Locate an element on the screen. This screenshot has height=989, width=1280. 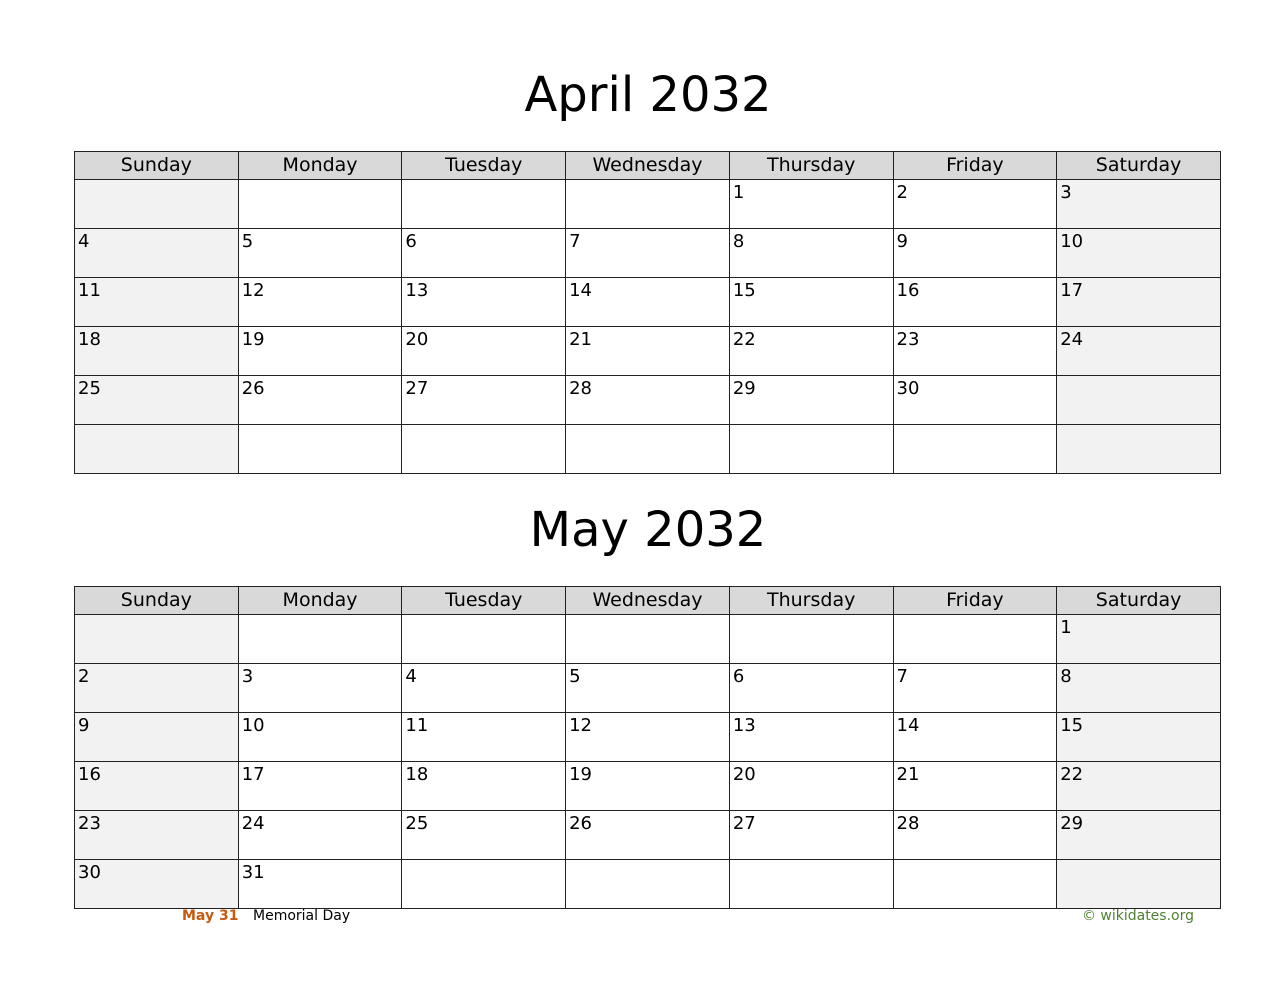
week-row: 11 12 13 14 15 16 17 is located at coordinates (647, 302).